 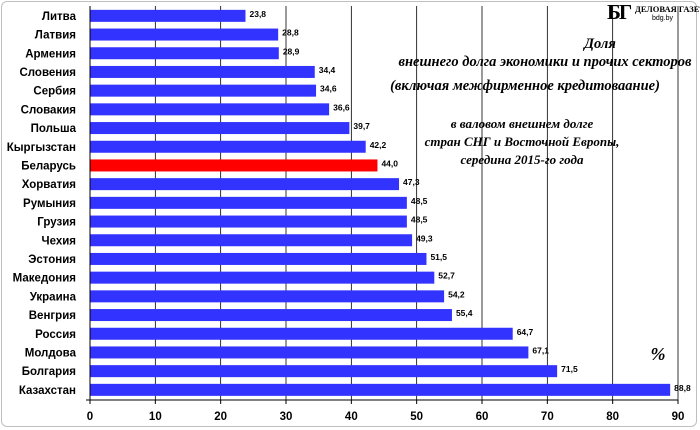 I want to click on title-line: (включая межфирменное кредитоваание), so click(x=525, y=86).